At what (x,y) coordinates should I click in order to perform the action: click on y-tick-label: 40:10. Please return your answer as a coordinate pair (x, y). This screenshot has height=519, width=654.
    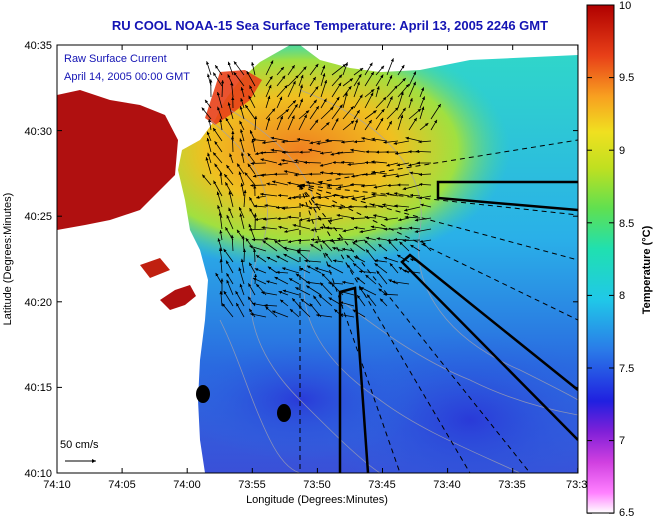
    Looking at the image, I should click on (38, 474).